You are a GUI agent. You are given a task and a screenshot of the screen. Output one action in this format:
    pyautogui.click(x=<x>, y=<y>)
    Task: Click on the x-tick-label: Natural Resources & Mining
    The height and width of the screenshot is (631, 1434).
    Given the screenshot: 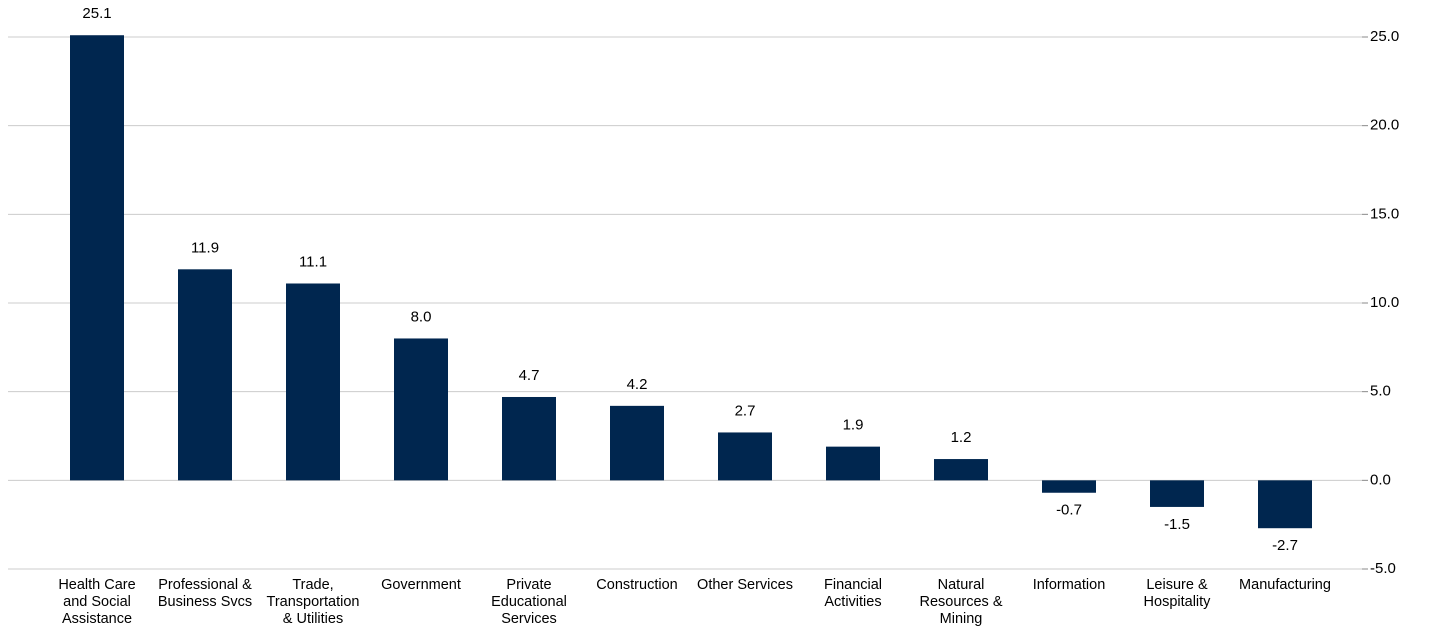 What is the action you would take?
    pyautogui.click(x=961, y=602)
    